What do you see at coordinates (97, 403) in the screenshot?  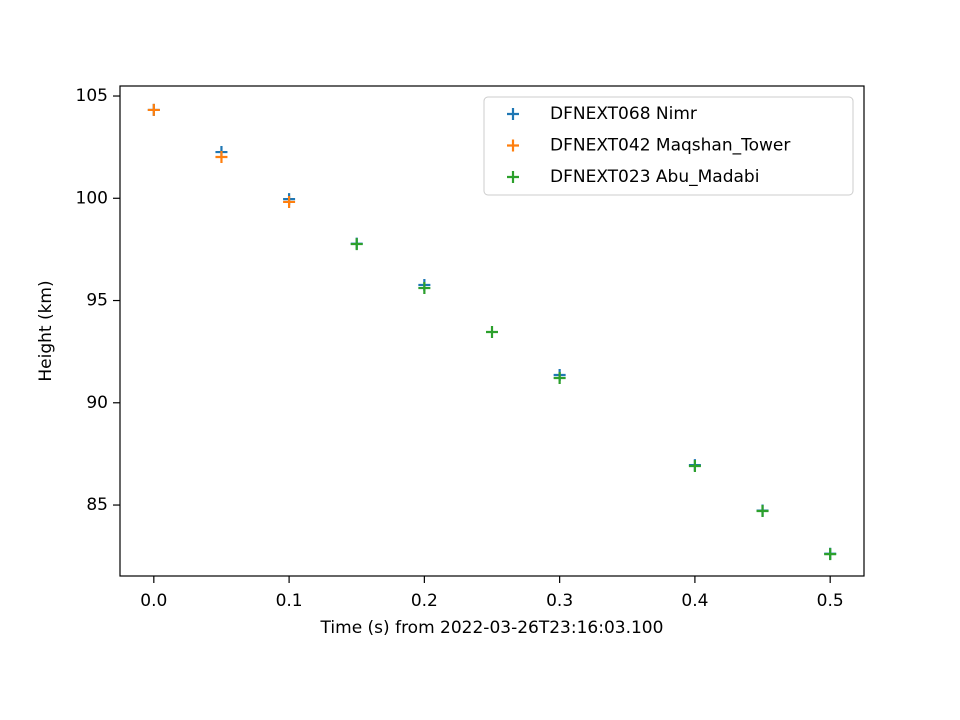 I see `y-tick-label: 90` at bounding box center [97, 403].